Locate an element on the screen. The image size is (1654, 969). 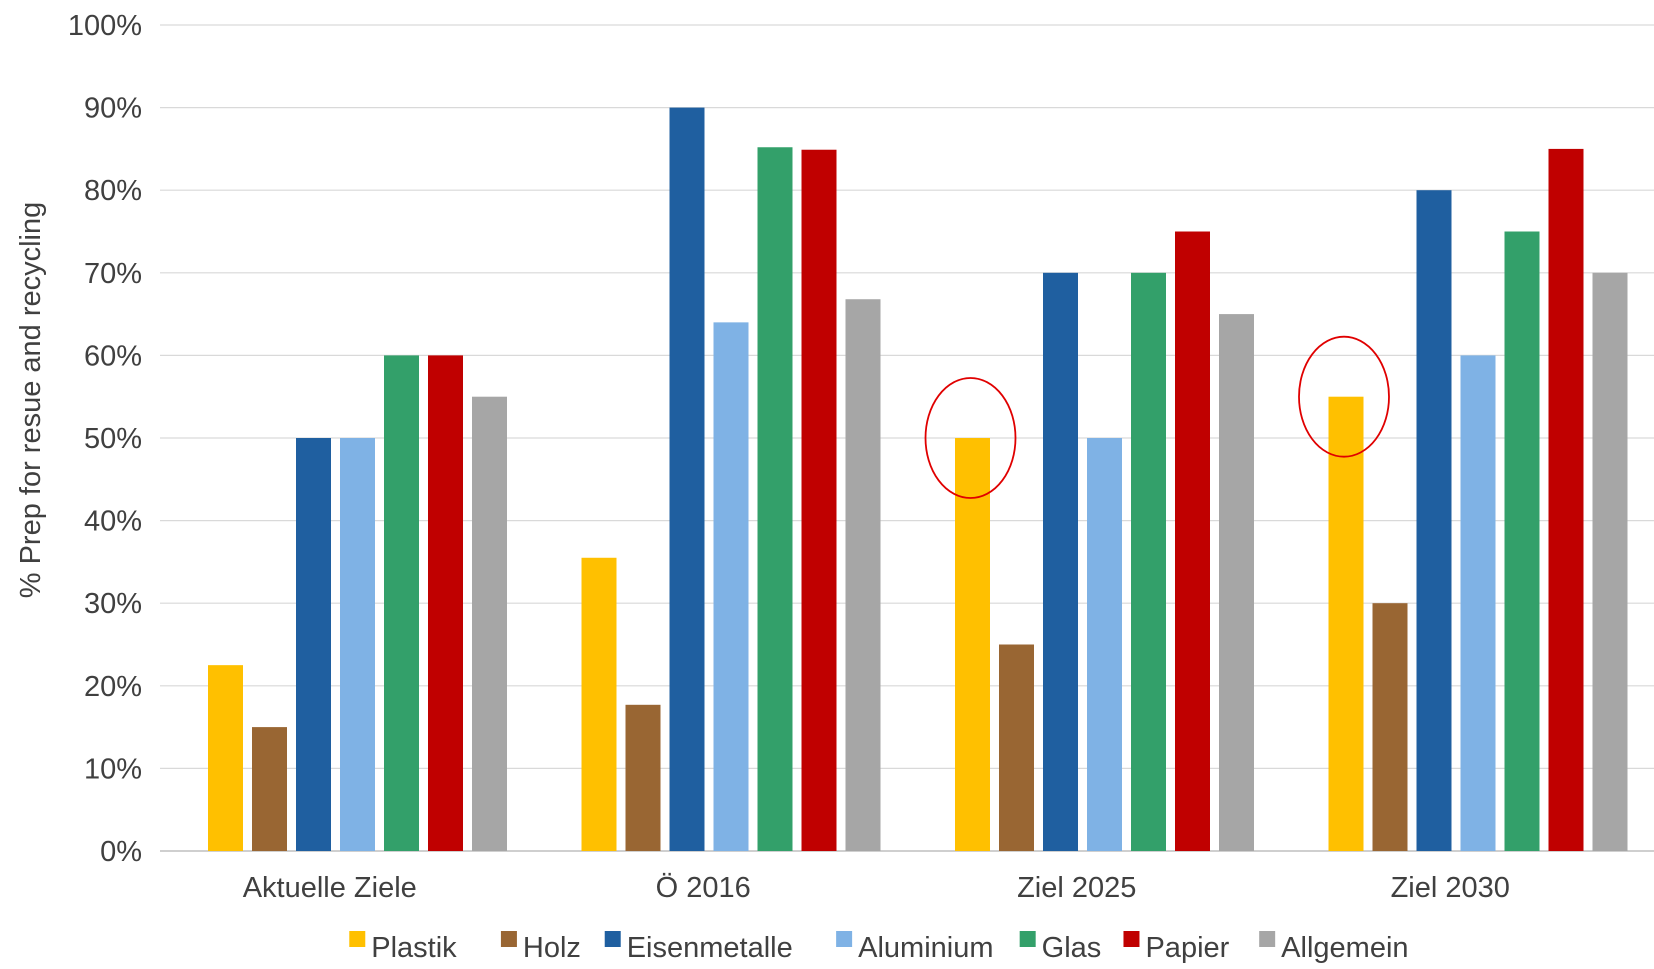
x-tick-label: Ziel 2025 is located at coordinates (1076, 888).